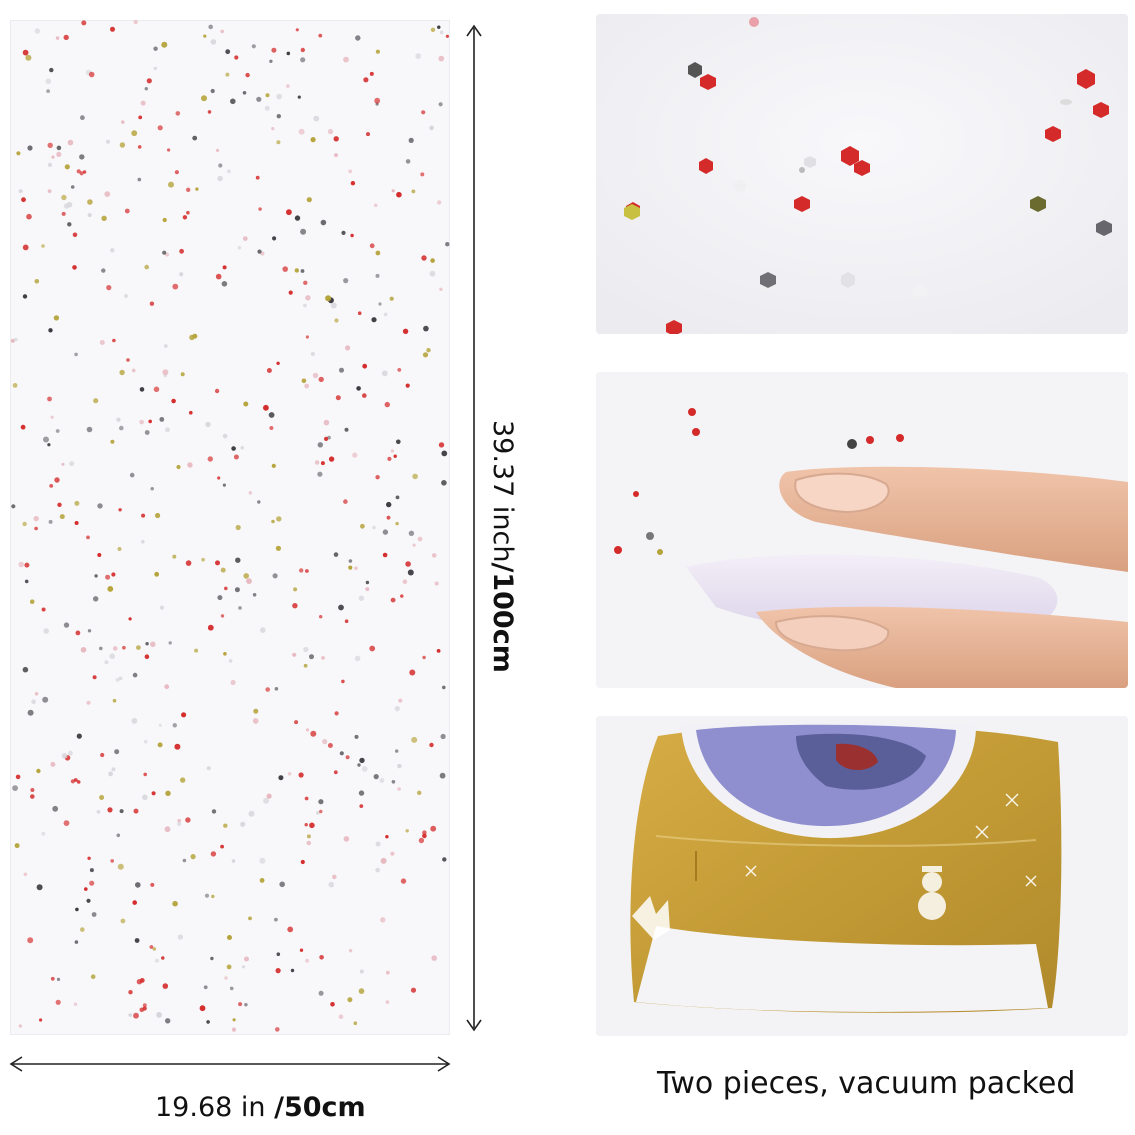 Image resolution: width=1135 pixels, height=1135 pixels. Describe the element at coordinates (502, 546) in the screenshot. I see `height-label: 39.37 inch/100cm` at that location.